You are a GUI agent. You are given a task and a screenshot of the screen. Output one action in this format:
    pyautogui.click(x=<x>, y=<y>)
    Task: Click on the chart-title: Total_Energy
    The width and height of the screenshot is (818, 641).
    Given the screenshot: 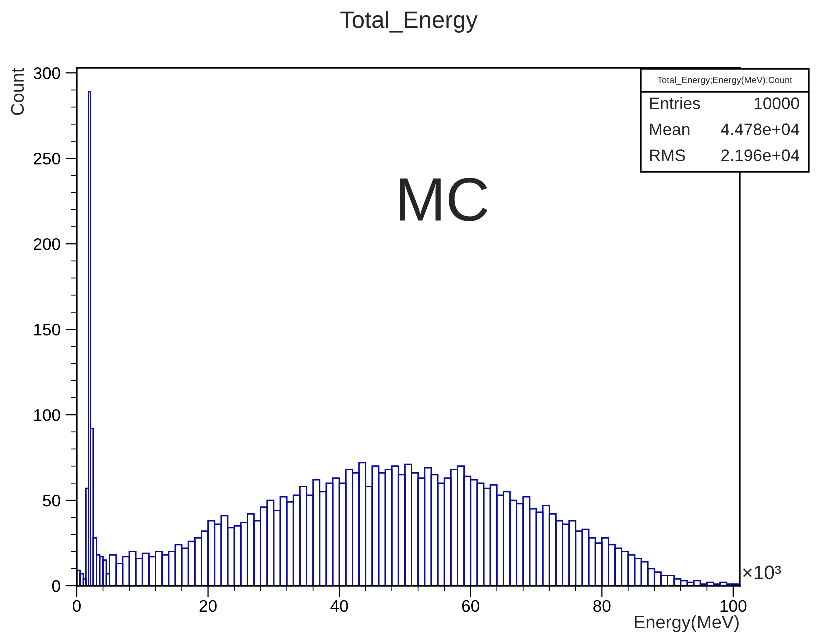 What is the action you would take?
    pyautogui.click(x=409, y=22)
    